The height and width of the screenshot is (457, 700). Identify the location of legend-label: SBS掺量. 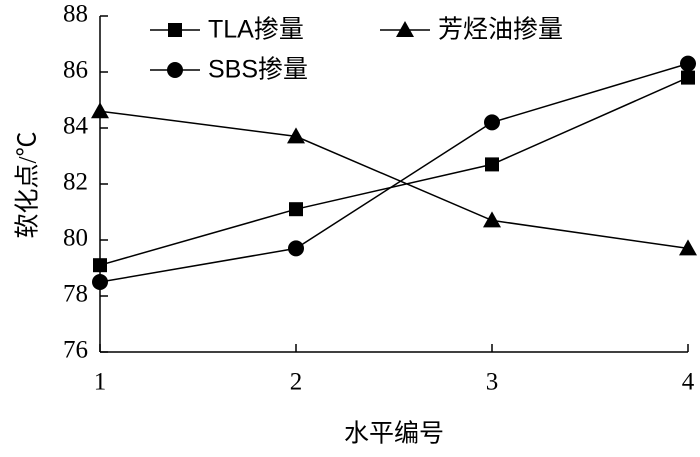
(258, 70).